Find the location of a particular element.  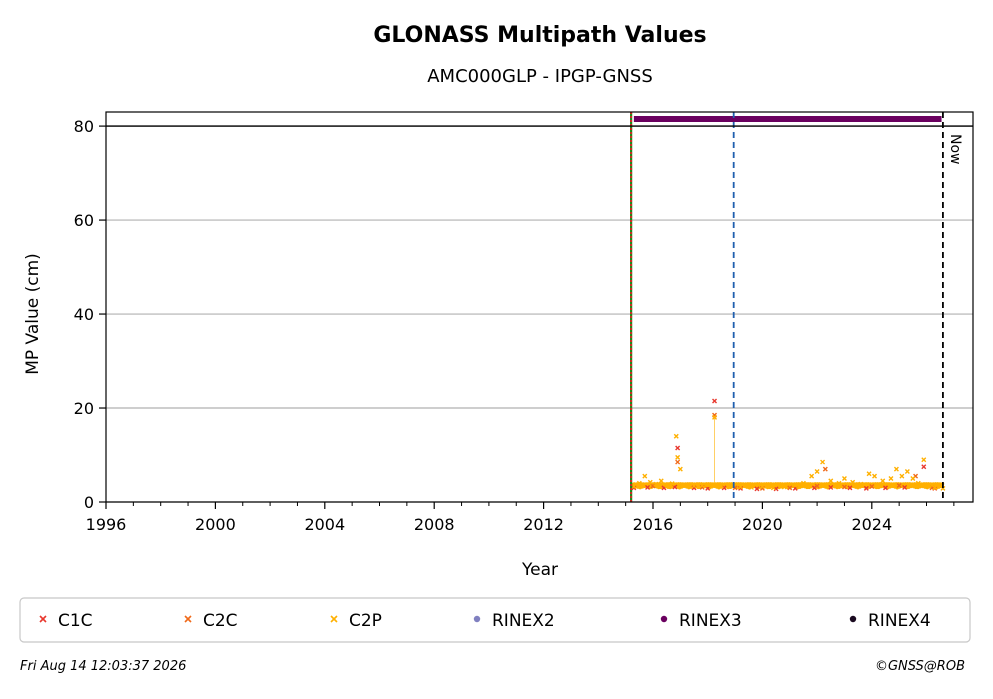

y-tick-label: 40 is located at coordinates (84, 314).